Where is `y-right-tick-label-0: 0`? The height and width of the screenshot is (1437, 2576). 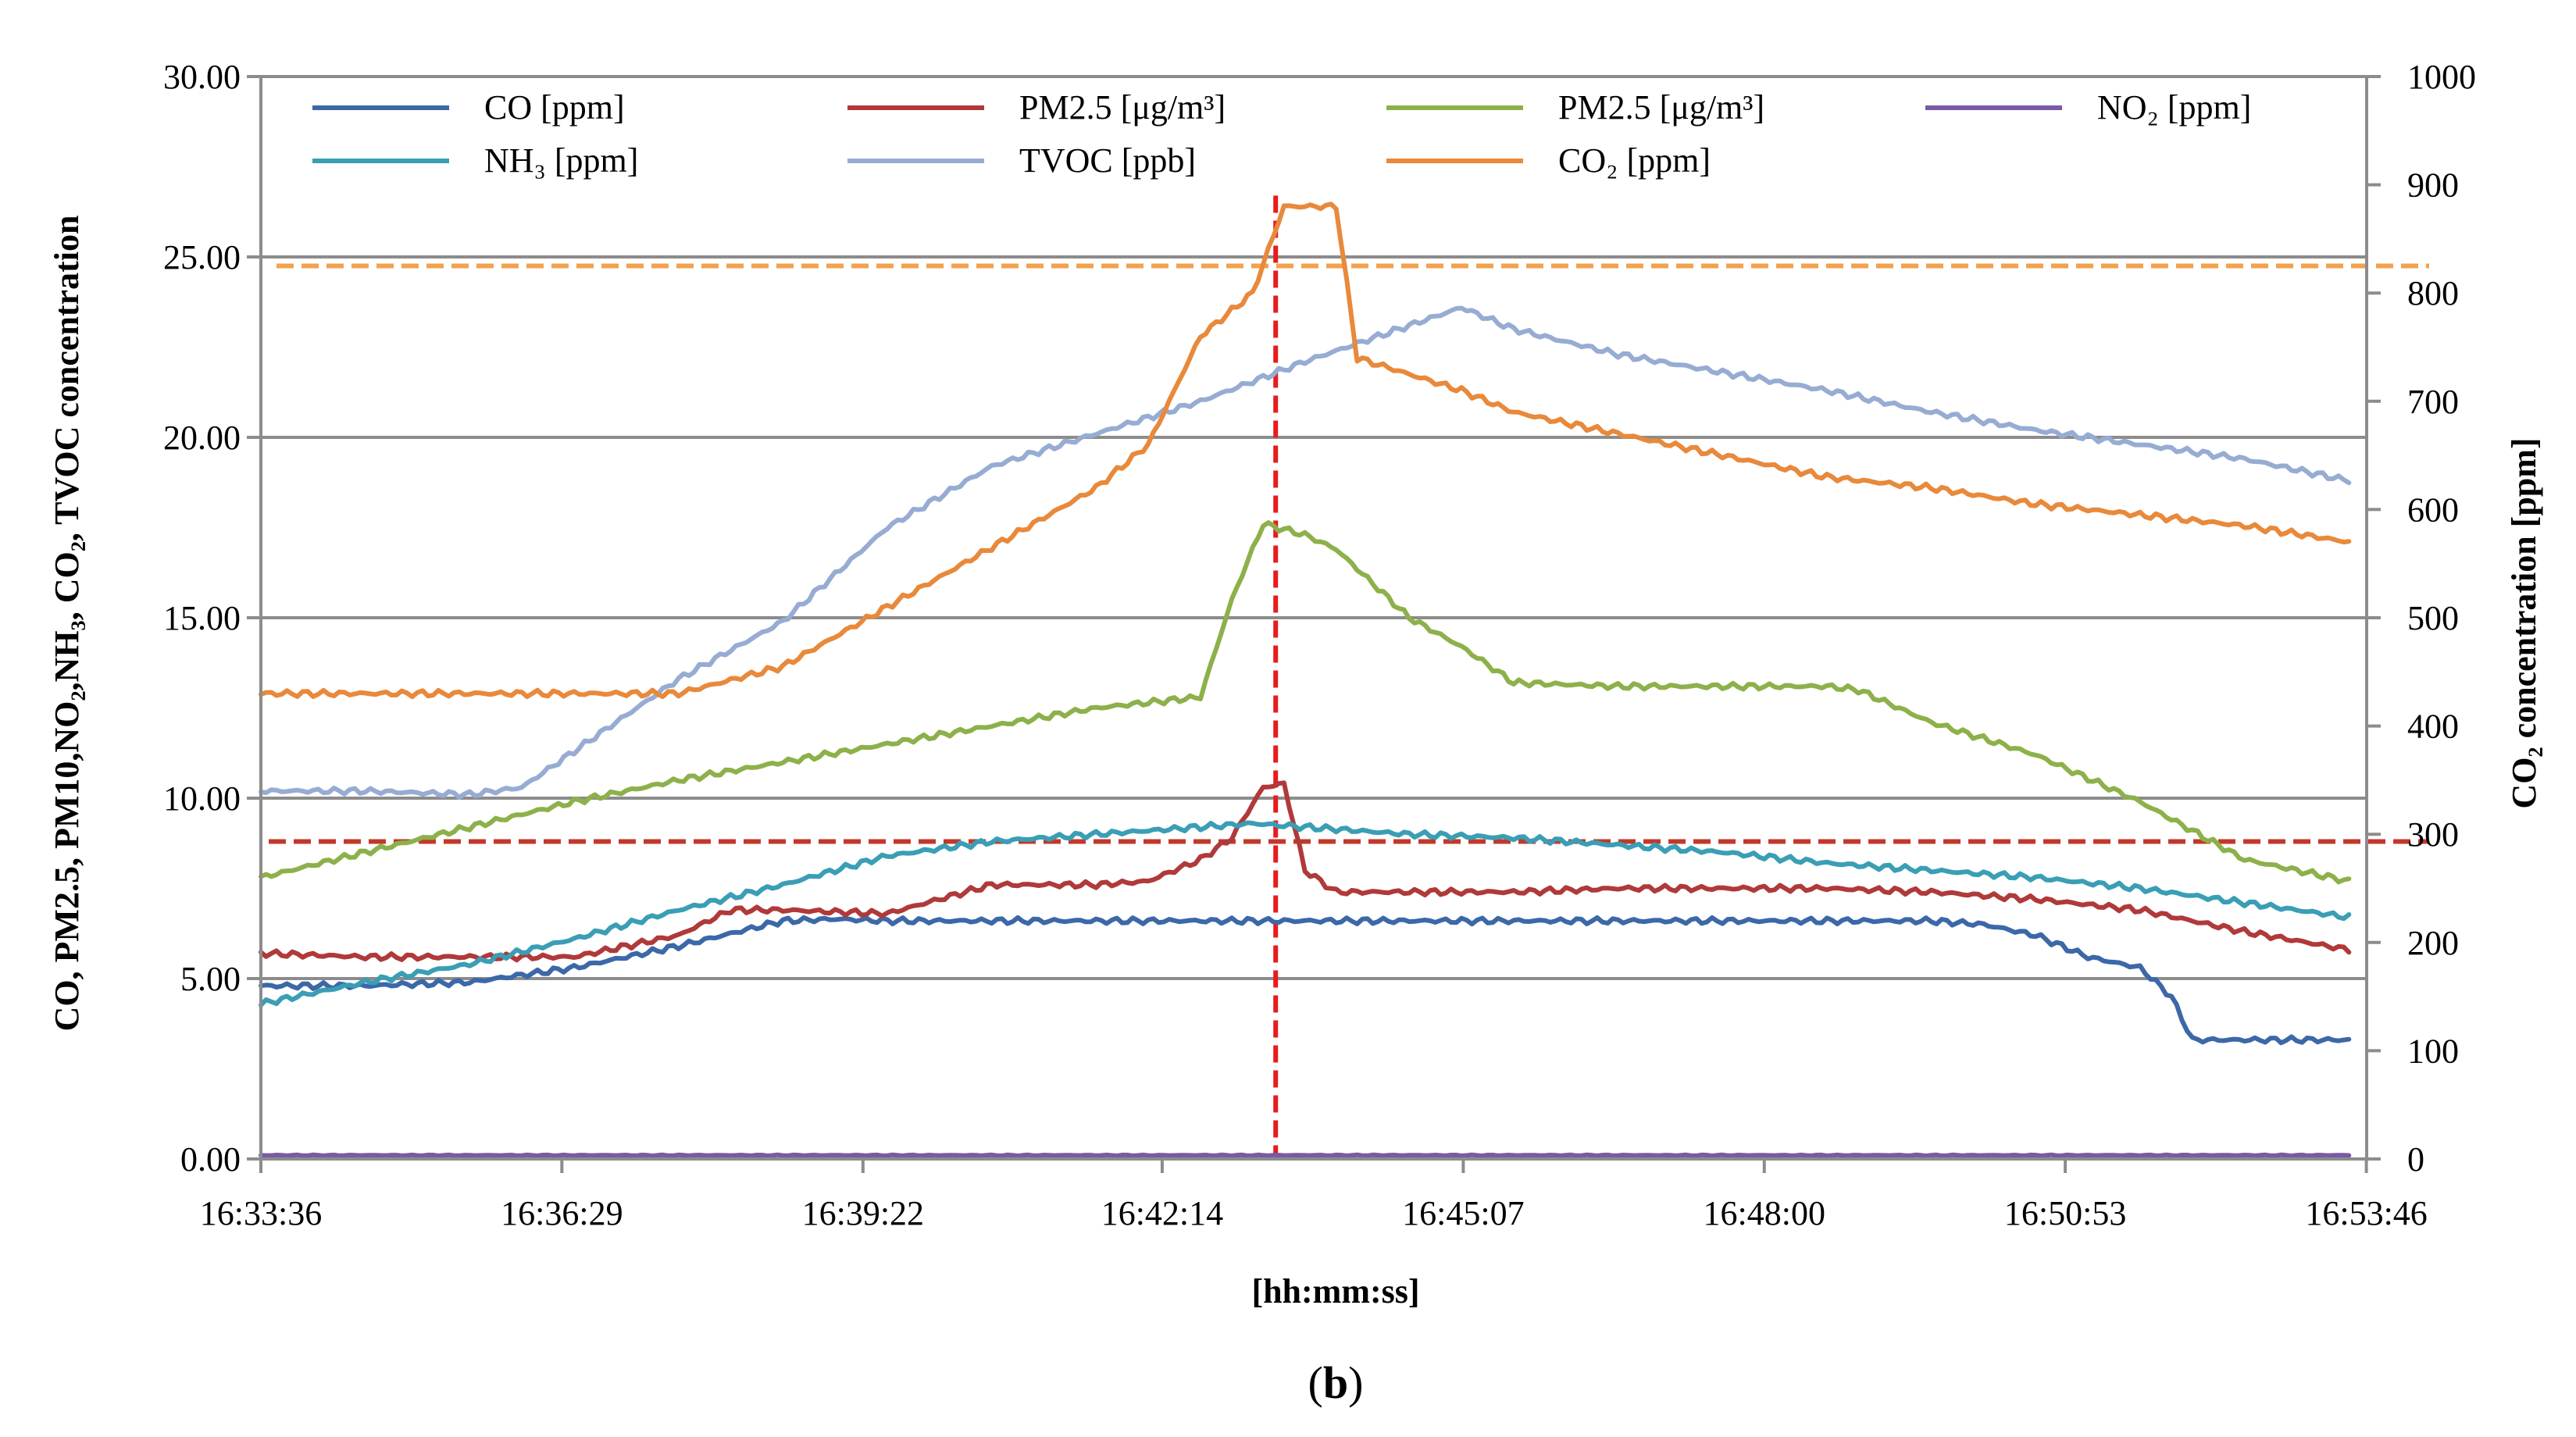 y-right-tick-label-0: 0 is located at coordinates (2415, 1159).